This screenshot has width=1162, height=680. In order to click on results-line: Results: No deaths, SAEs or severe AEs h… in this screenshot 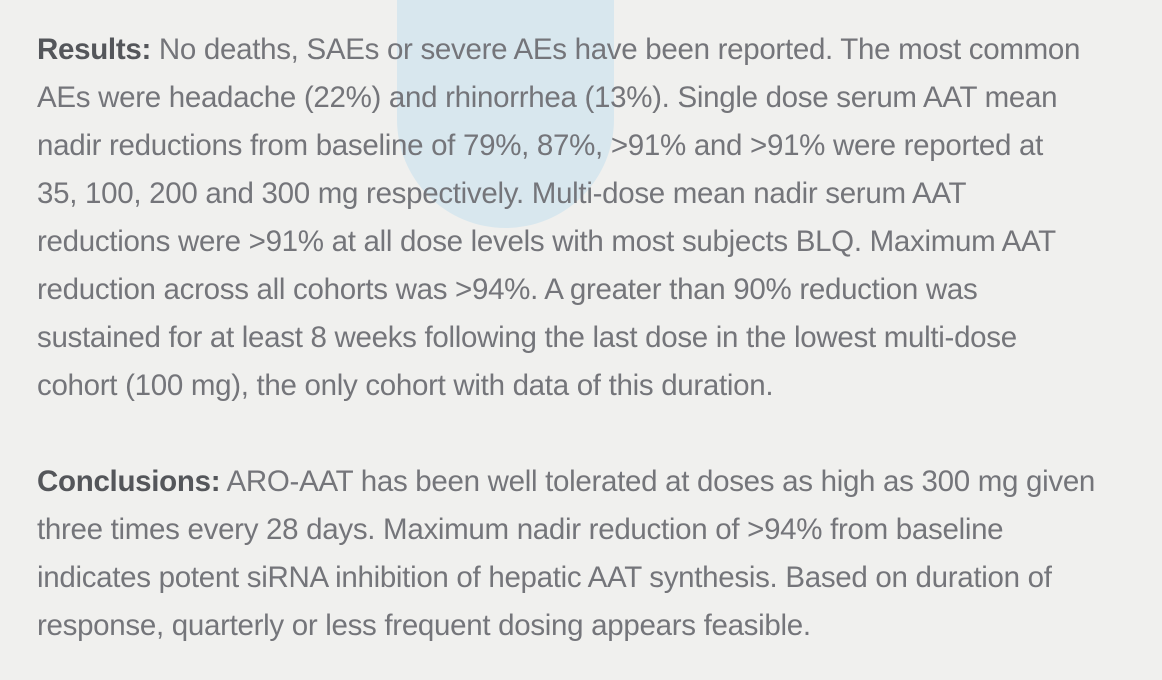, I will do `click(589, 50)`.